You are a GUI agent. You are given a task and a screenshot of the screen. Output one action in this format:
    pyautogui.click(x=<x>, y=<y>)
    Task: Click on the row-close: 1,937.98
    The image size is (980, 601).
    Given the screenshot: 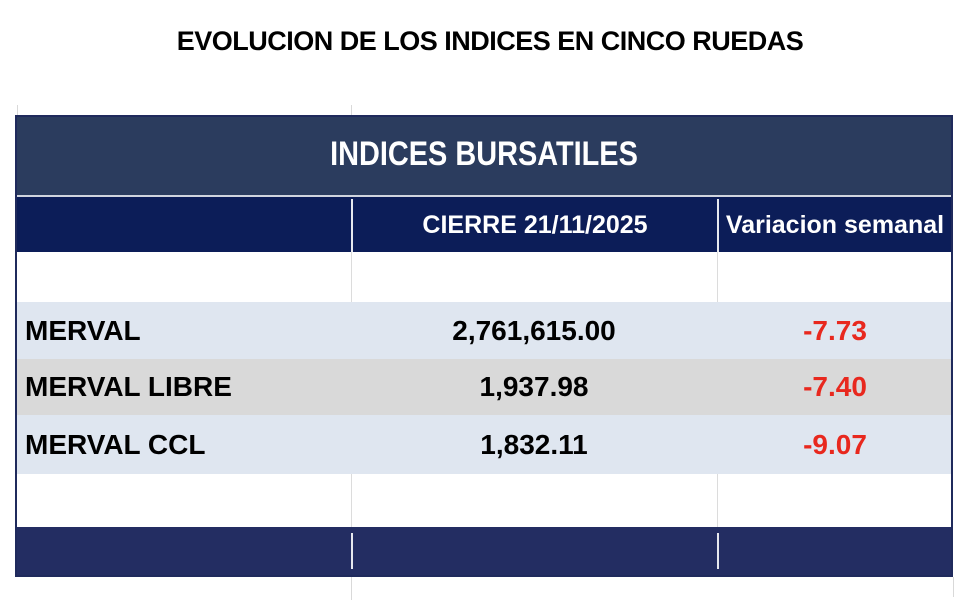 What is the action you would take?
    pyautogui.click(x=534, y=386)
    